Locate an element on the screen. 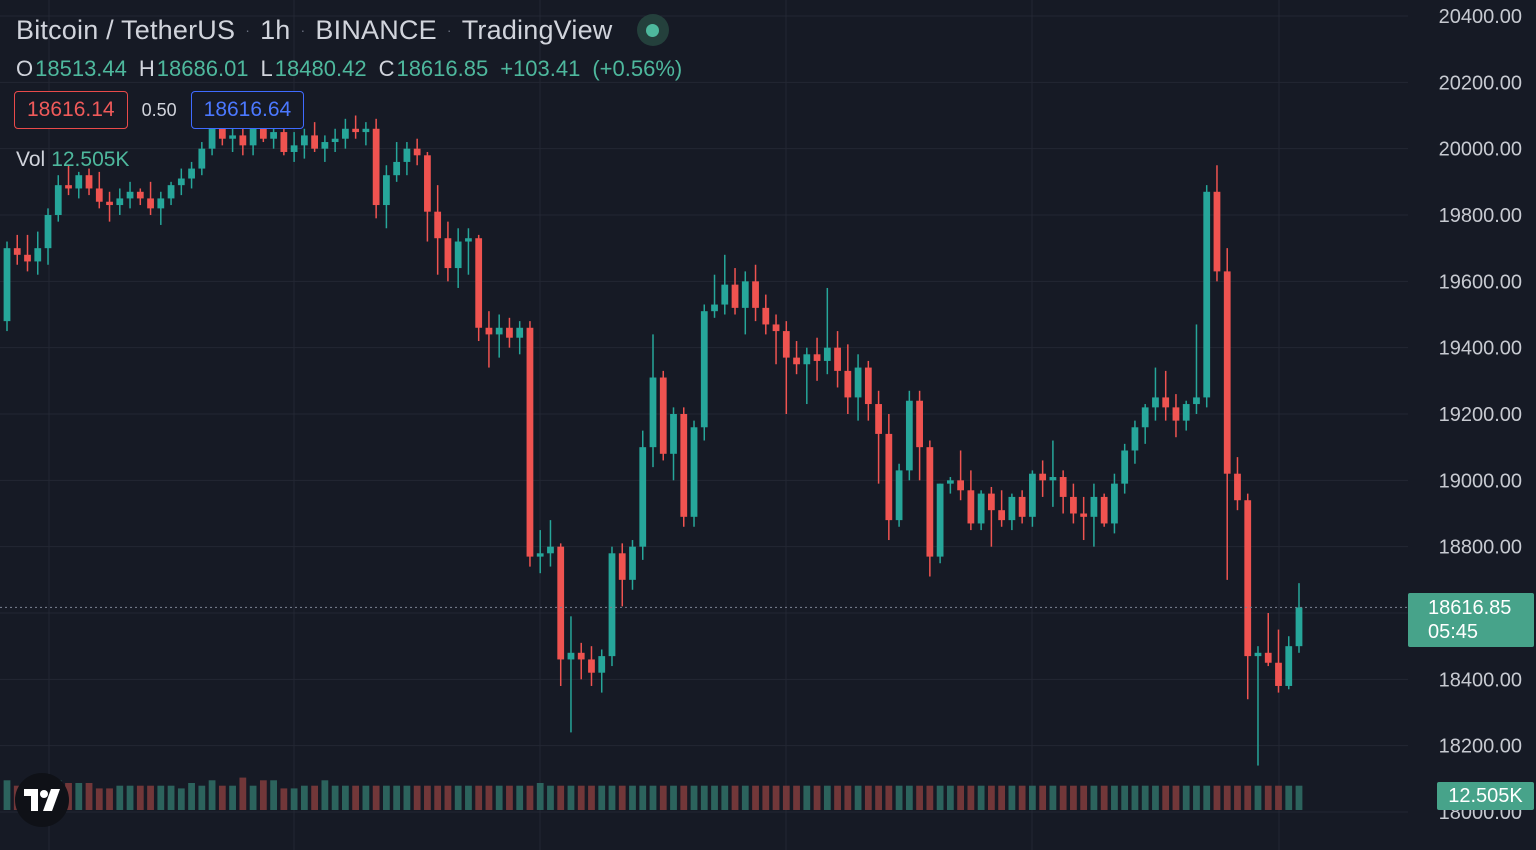  volume-legend: Vol 12.505K is located at coordinates (72, 160).